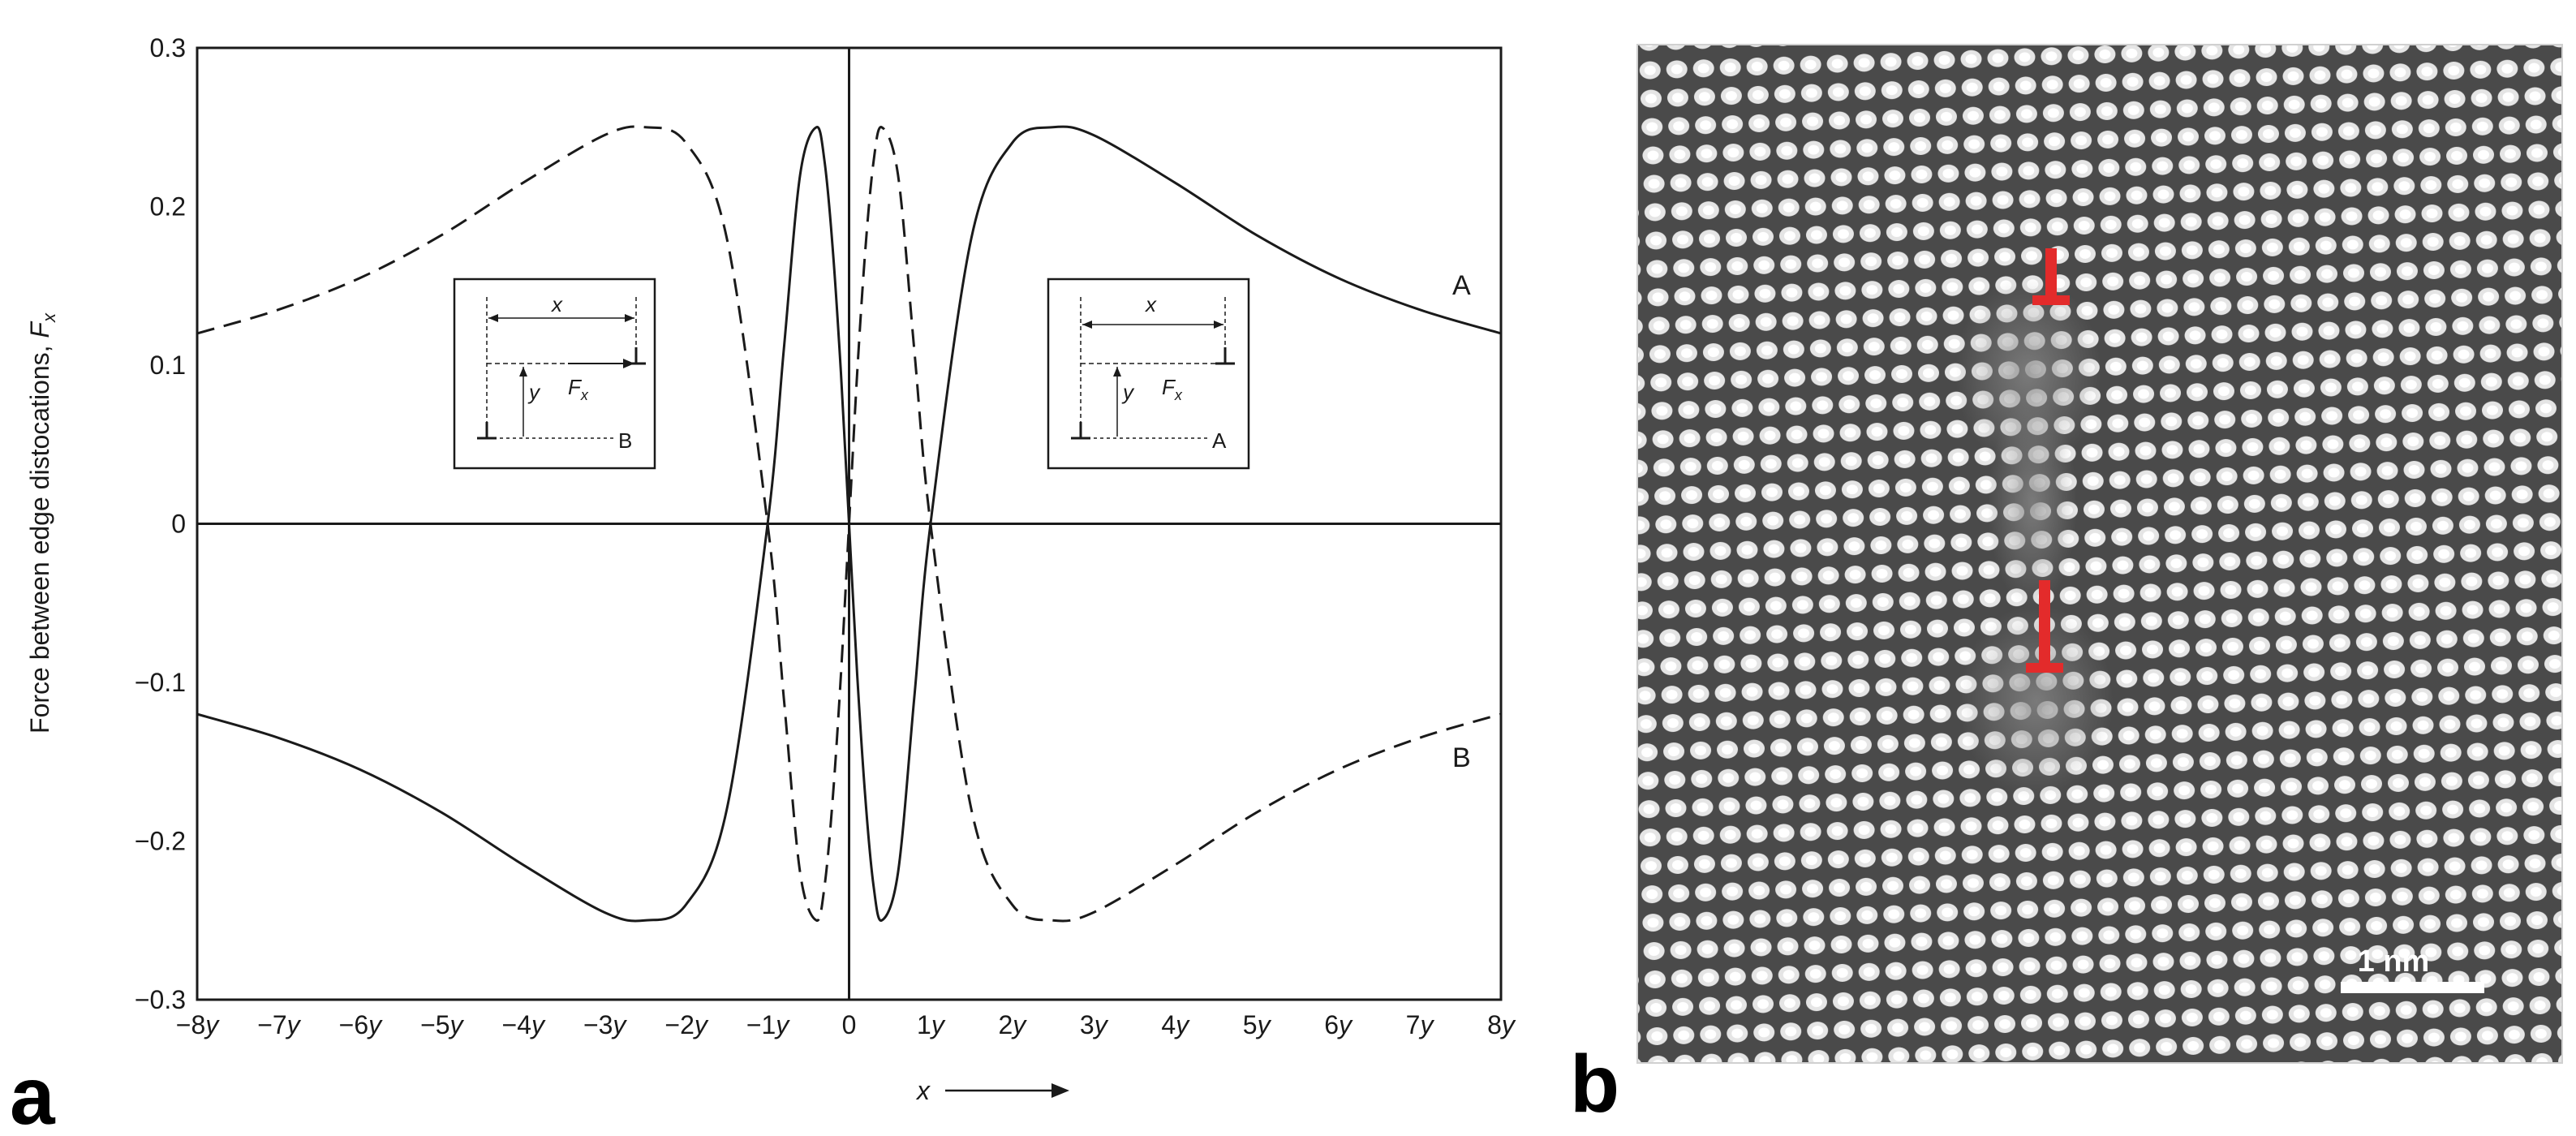 Image resolution: width=2576 pixels, height=1136 pixels. Describe the element at coordinates (168, 365) in the screenshot. I see `y-tick-label: 0.1` at that location.